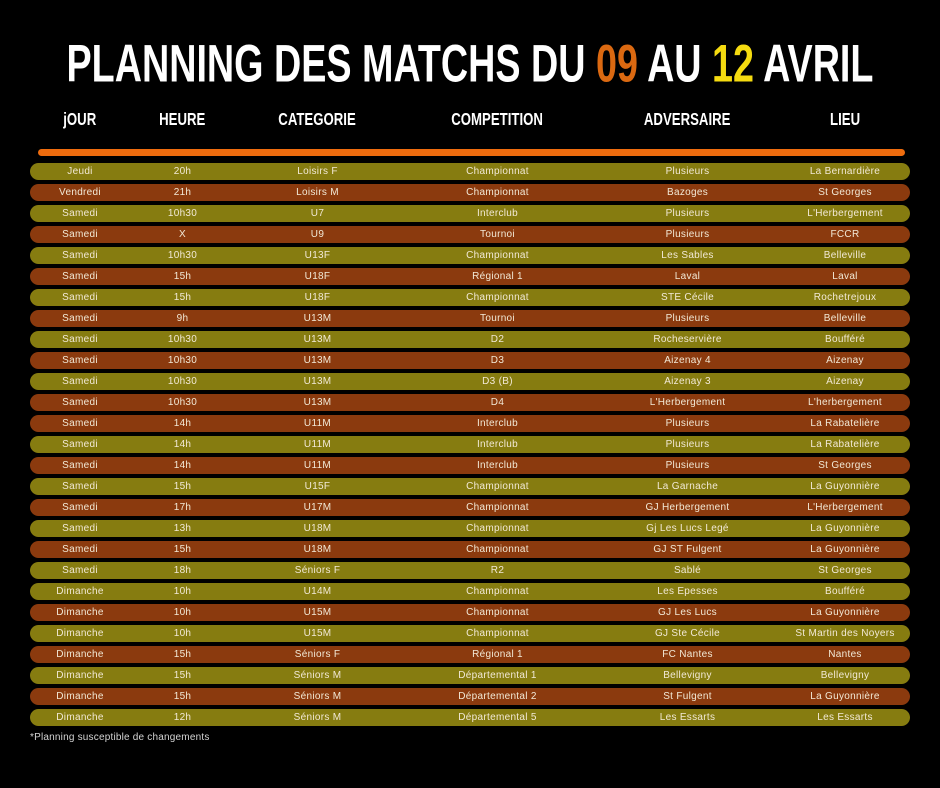 Image resolution: width=940 pixels, height=788 pixels. What do you see at coordinates (687, 675) in the screenshot?
I see `cell-adversaire: Bellevigny` at bounding box center [687, 675].